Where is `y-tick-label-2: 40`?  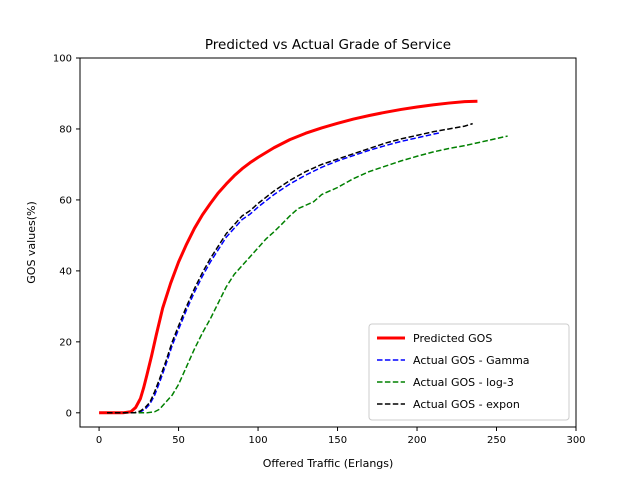
y-tick-label-2: 40 is located at coordinates (65, 271).